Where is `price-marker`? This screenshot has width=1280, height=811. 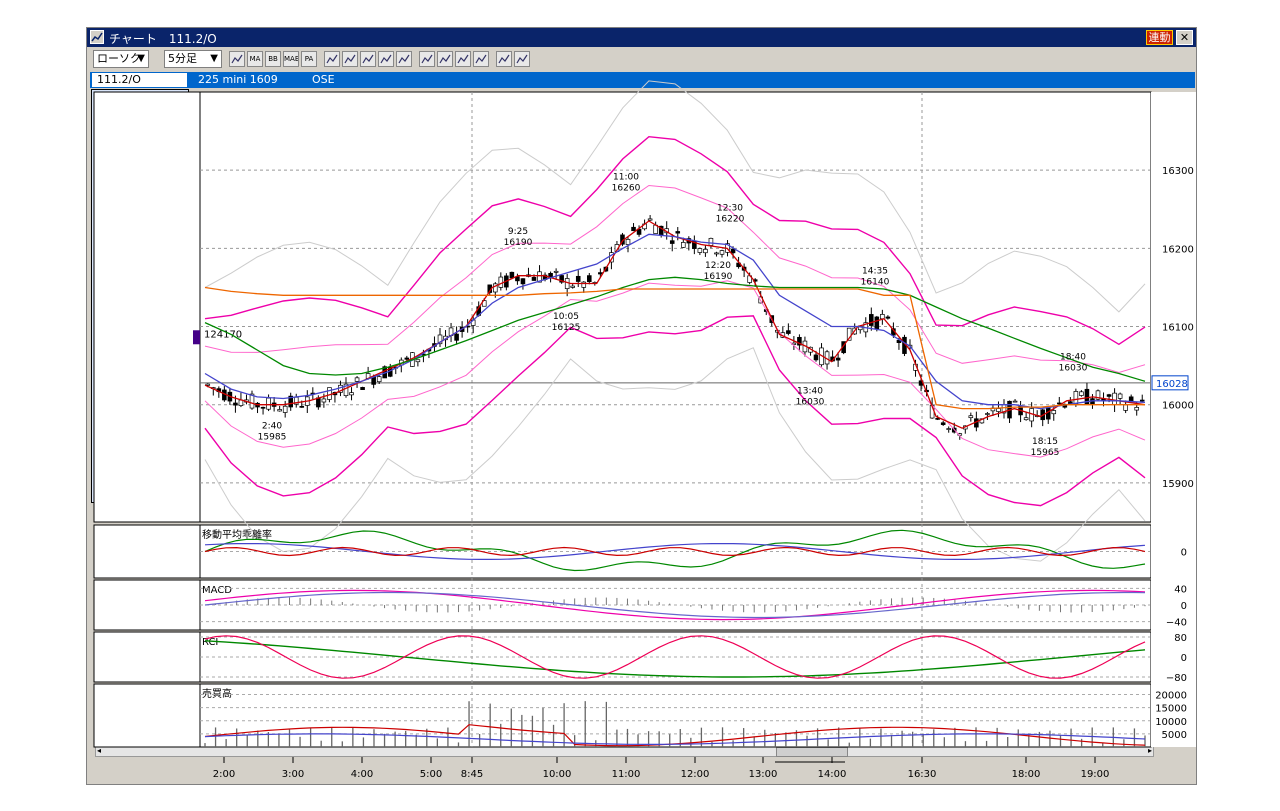
price-marker is located at coordinates (196, 337).